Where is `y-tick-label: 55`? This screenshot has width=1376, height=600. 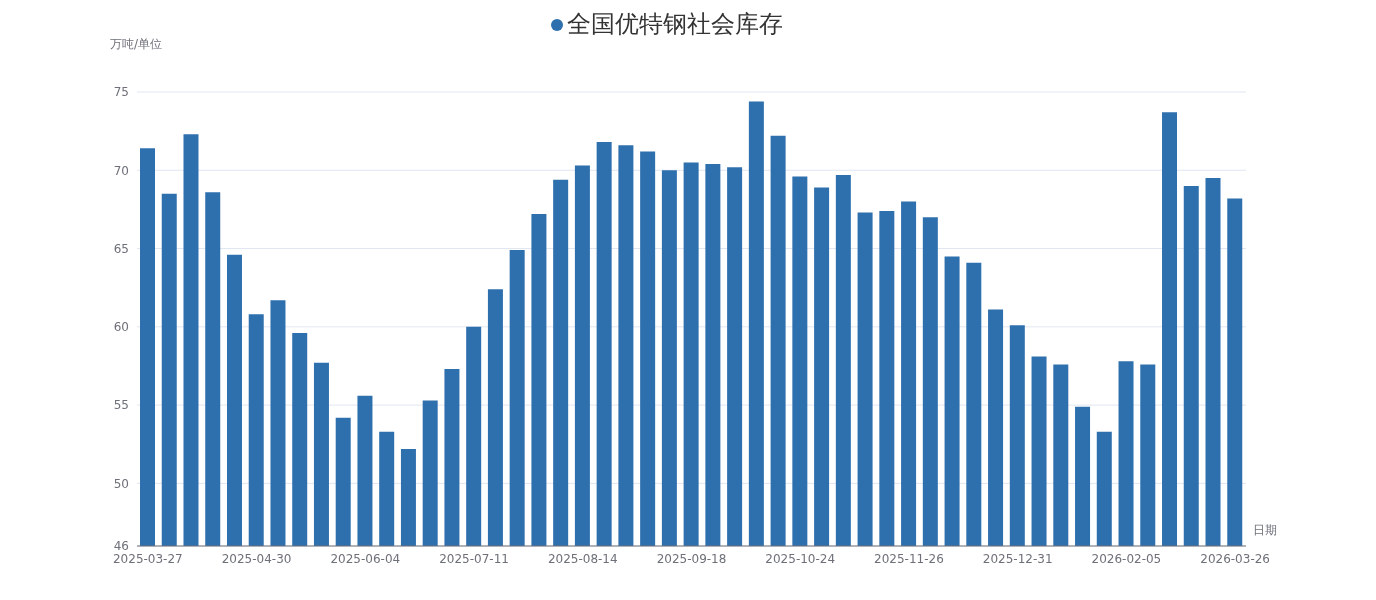
y-tick-label: 55 is located at coordinates (121, 405).